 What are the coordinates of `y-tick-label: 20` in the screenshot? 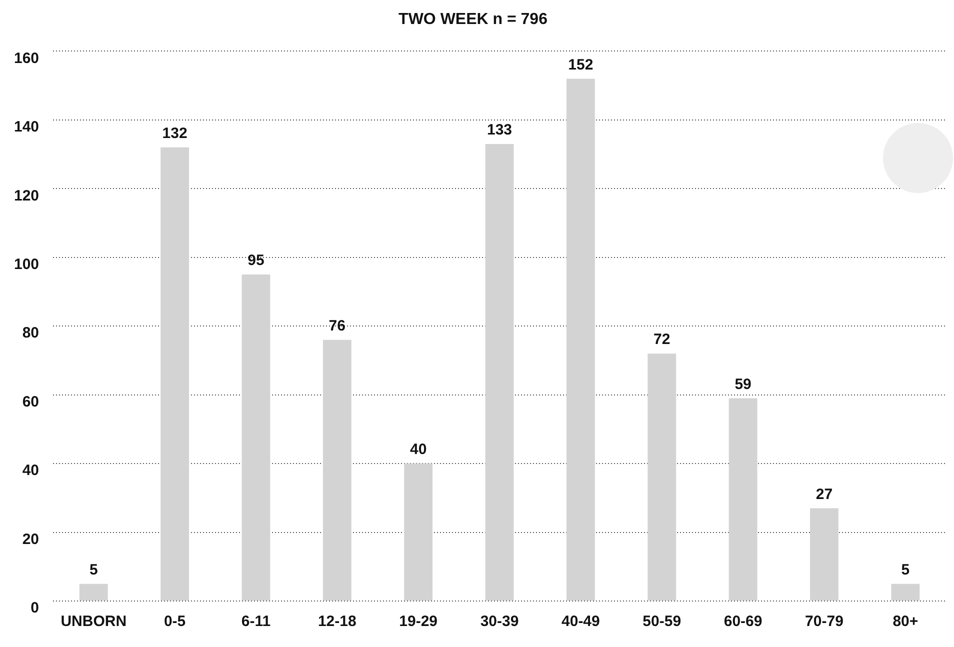 It's located at (31, 539).